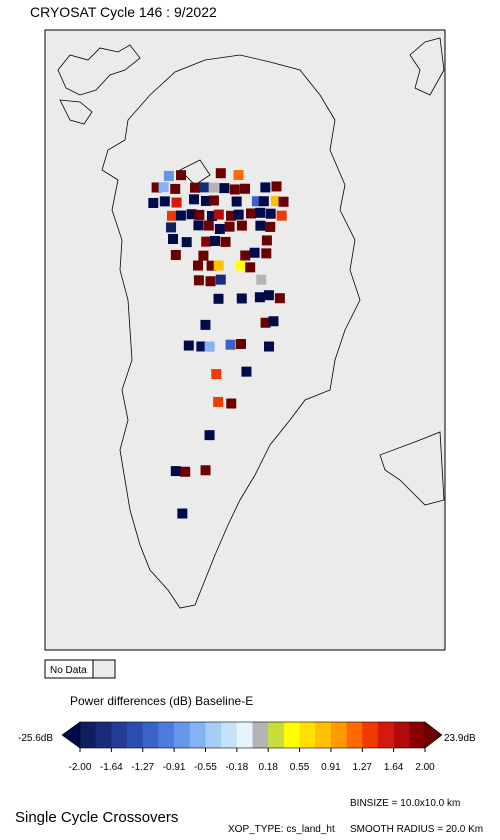  Describe the element at coordinates (394, 767) in the screenshot. I see `colorbar-tick-label: 1.64` at that location.